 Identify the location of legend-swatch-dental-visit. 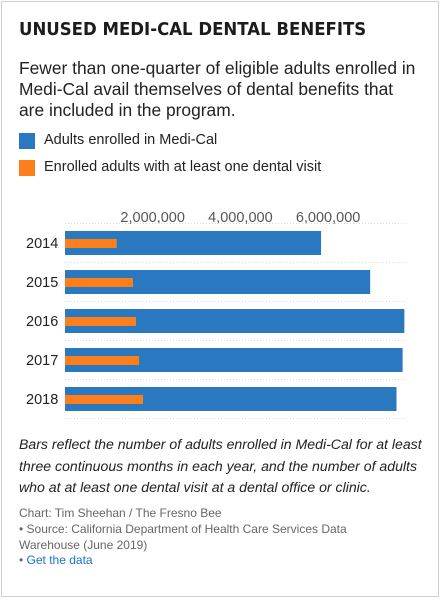
(27, 168).